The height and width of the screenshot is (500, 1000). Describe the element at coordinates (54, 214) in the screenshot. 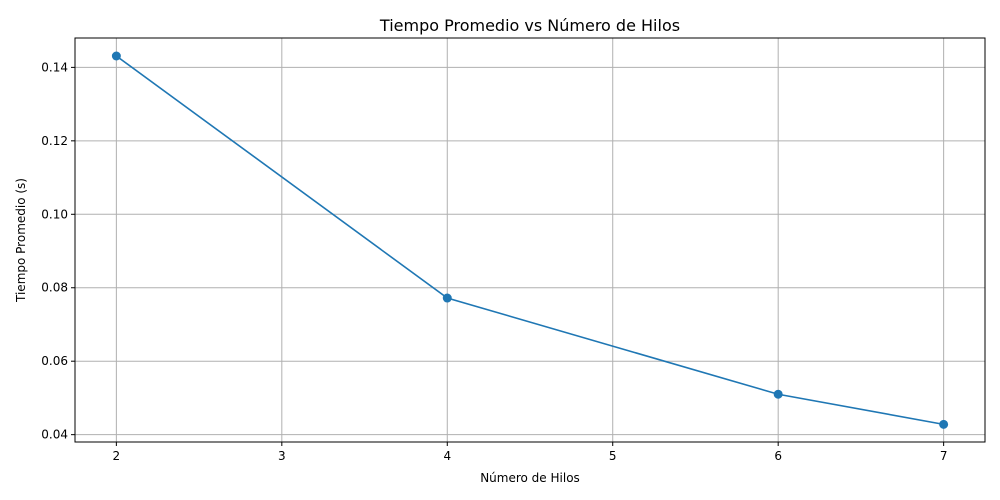

I see `y-tick-label: 0.10` at that location.